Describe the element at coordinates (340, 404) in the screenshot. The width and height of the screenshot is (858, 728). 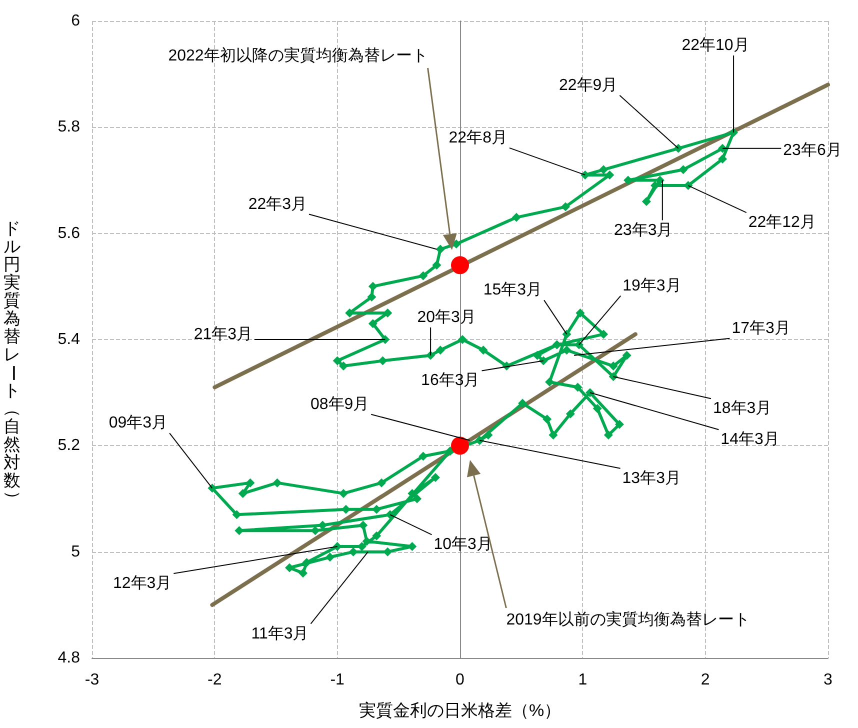
I see `annotation: 08年9月` at that location.